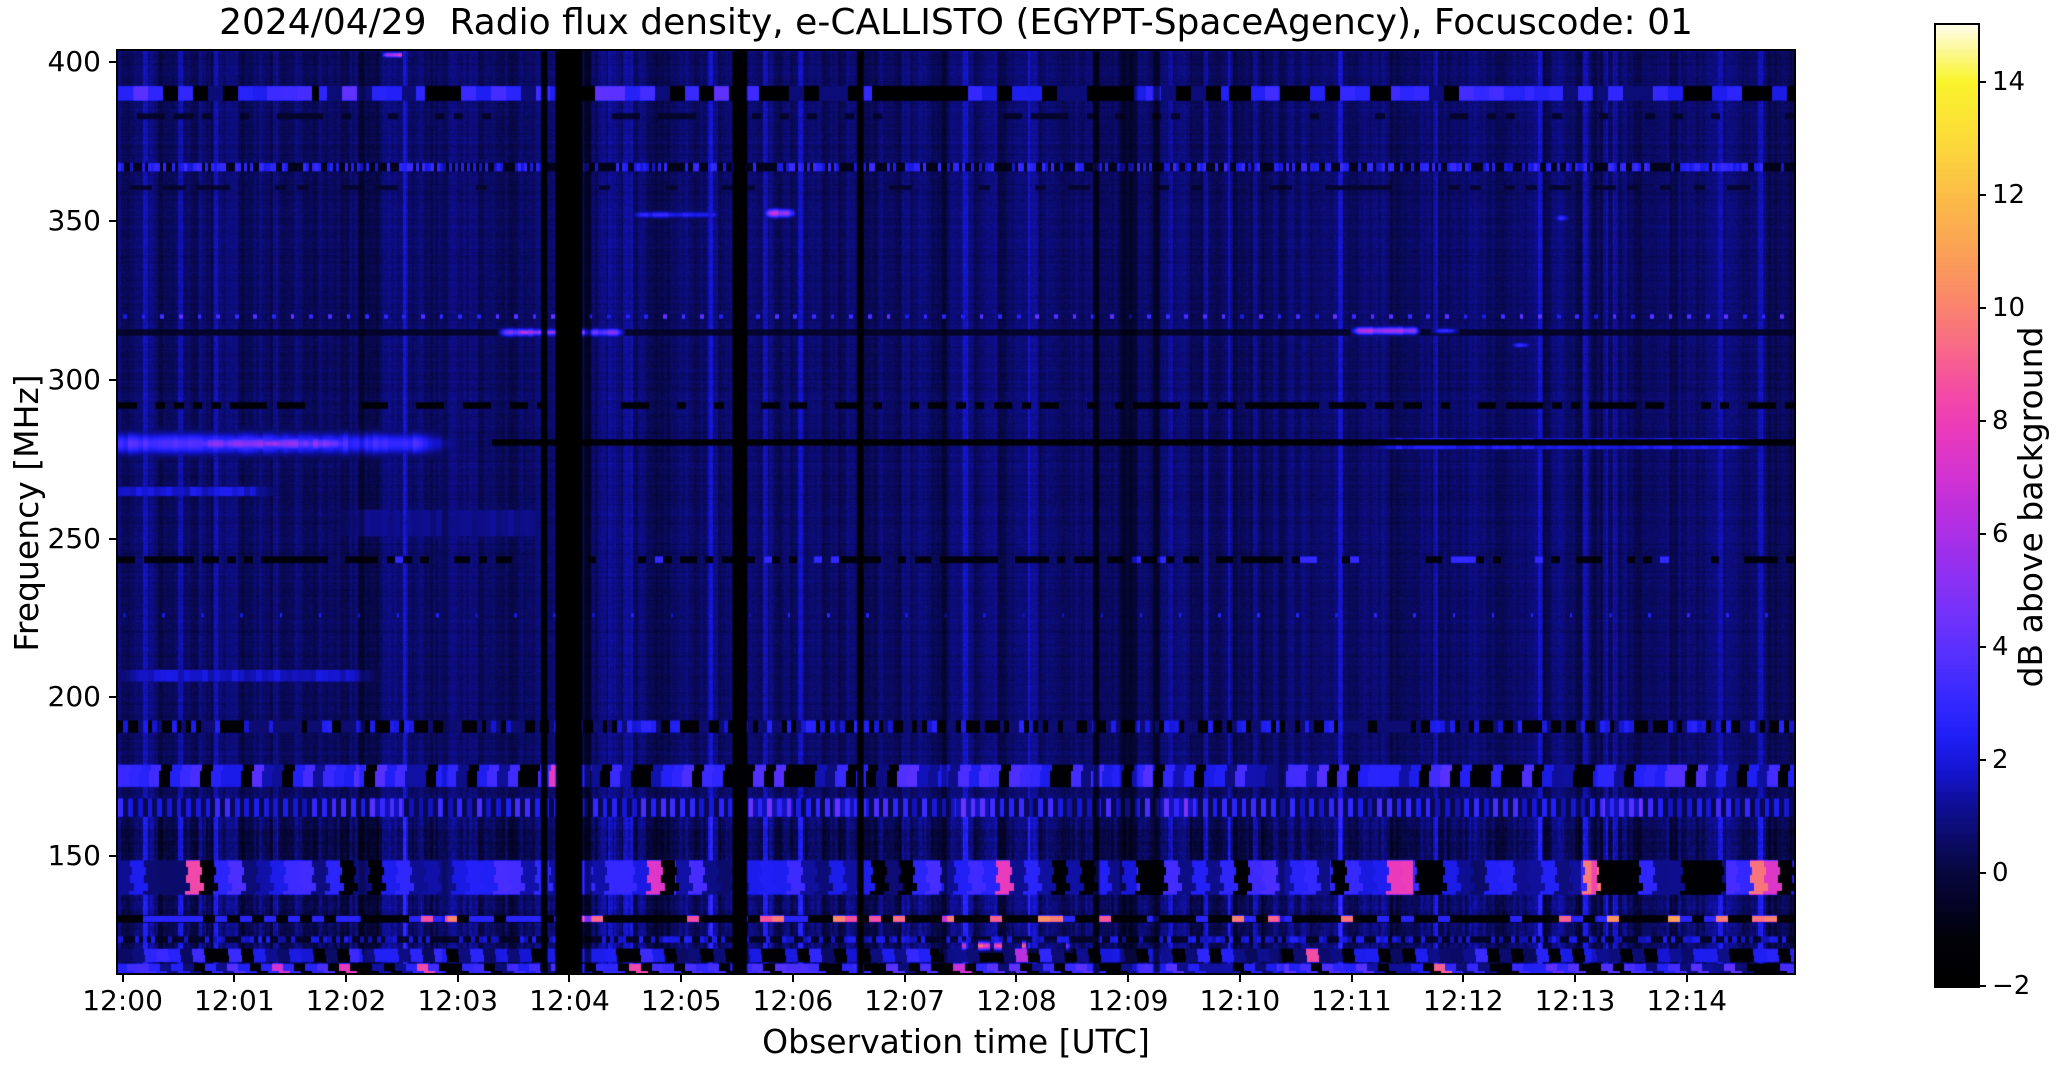  What do you see at coordinates (904, 1000) in the screenshot?
I see `x-tick-label: 12:07` at bounding box center [904, 1000].